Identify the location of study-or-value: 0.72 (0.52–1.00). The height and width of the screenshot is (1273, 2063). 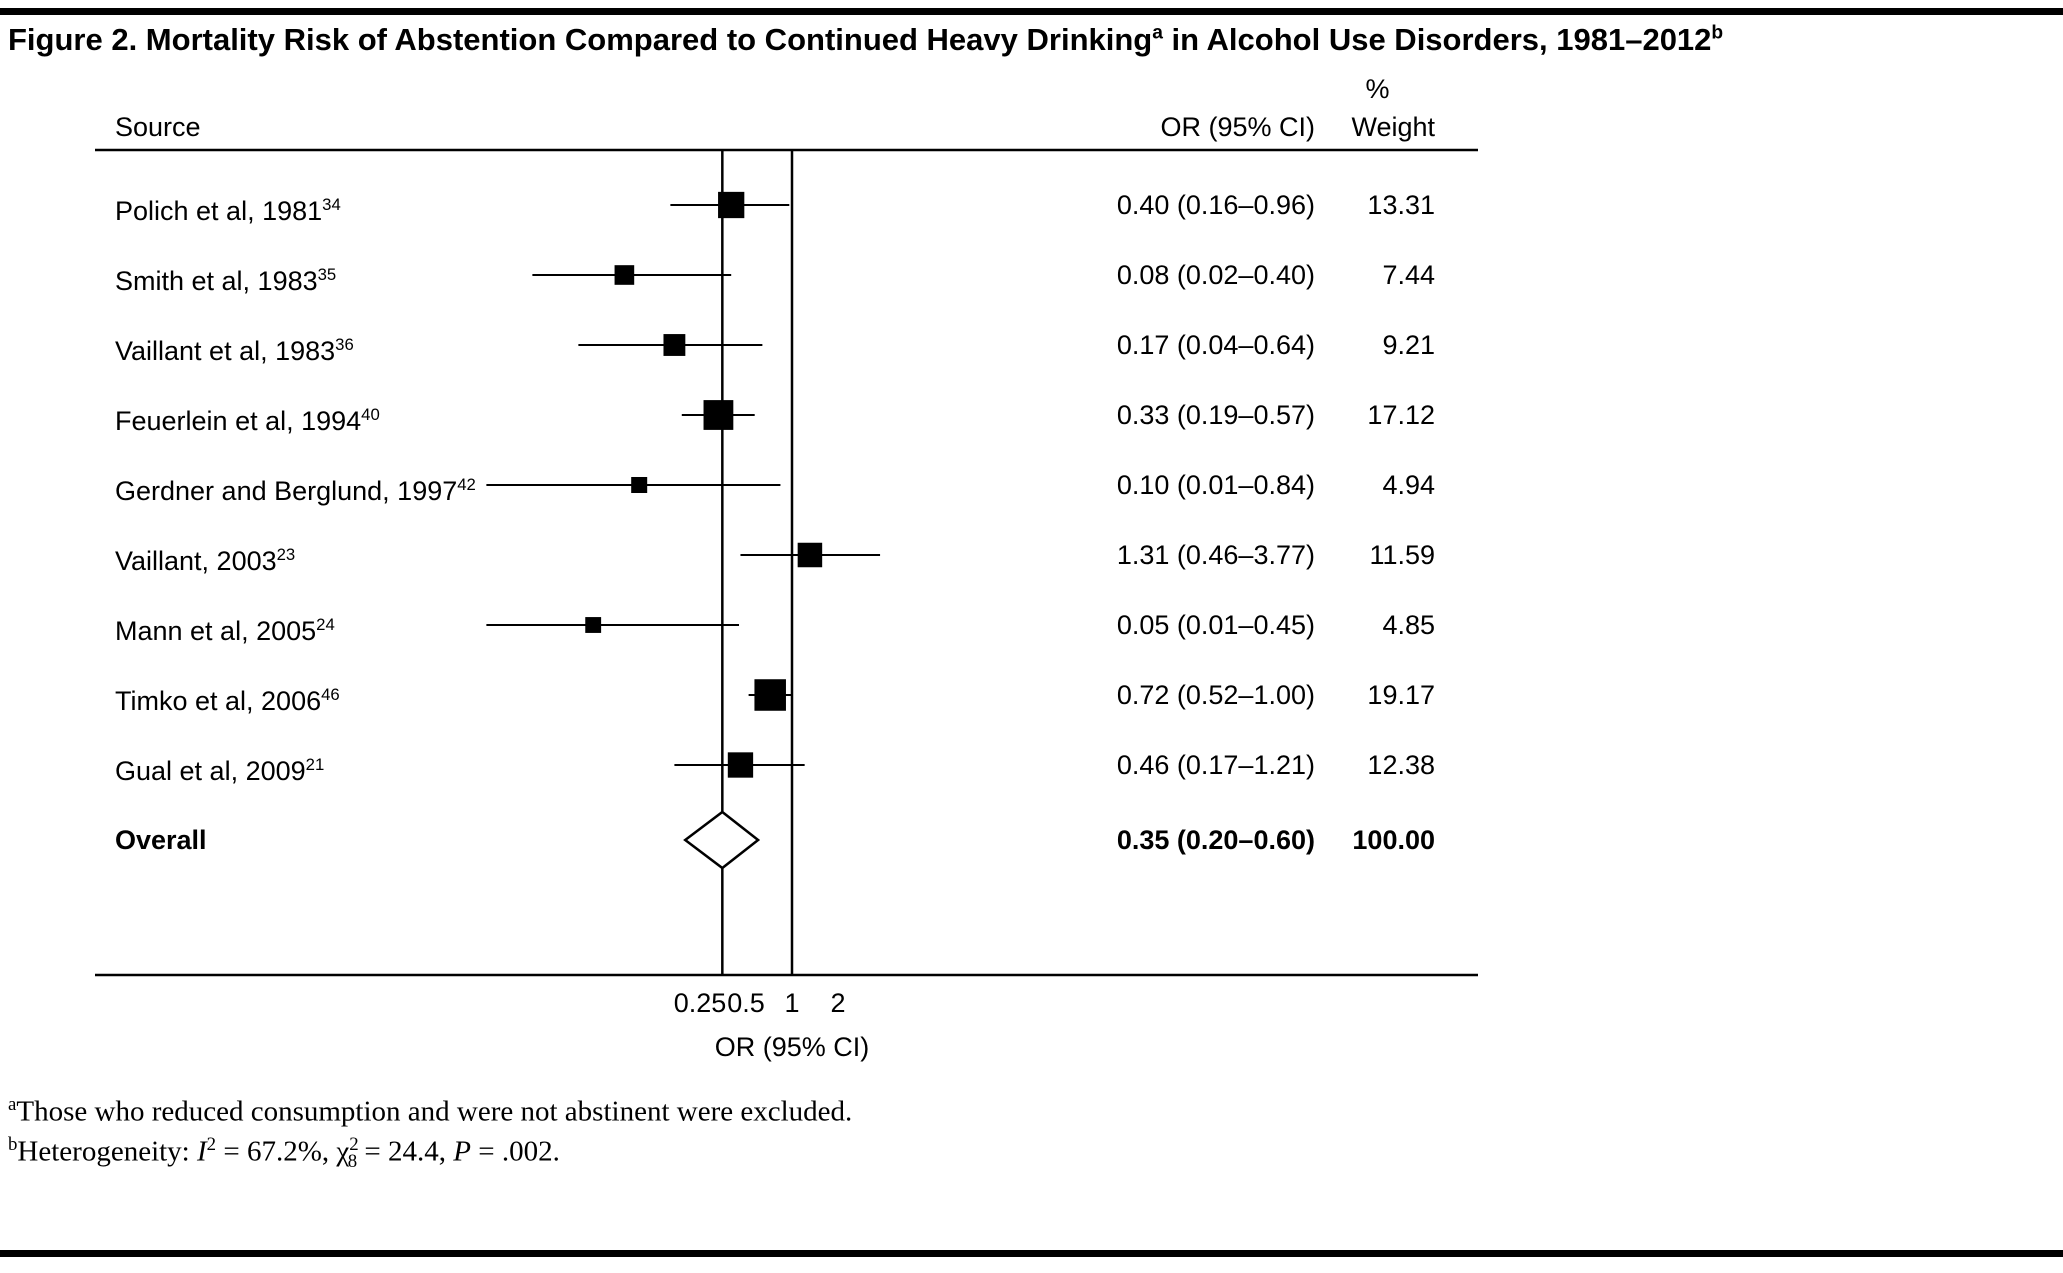
(1215, 695).